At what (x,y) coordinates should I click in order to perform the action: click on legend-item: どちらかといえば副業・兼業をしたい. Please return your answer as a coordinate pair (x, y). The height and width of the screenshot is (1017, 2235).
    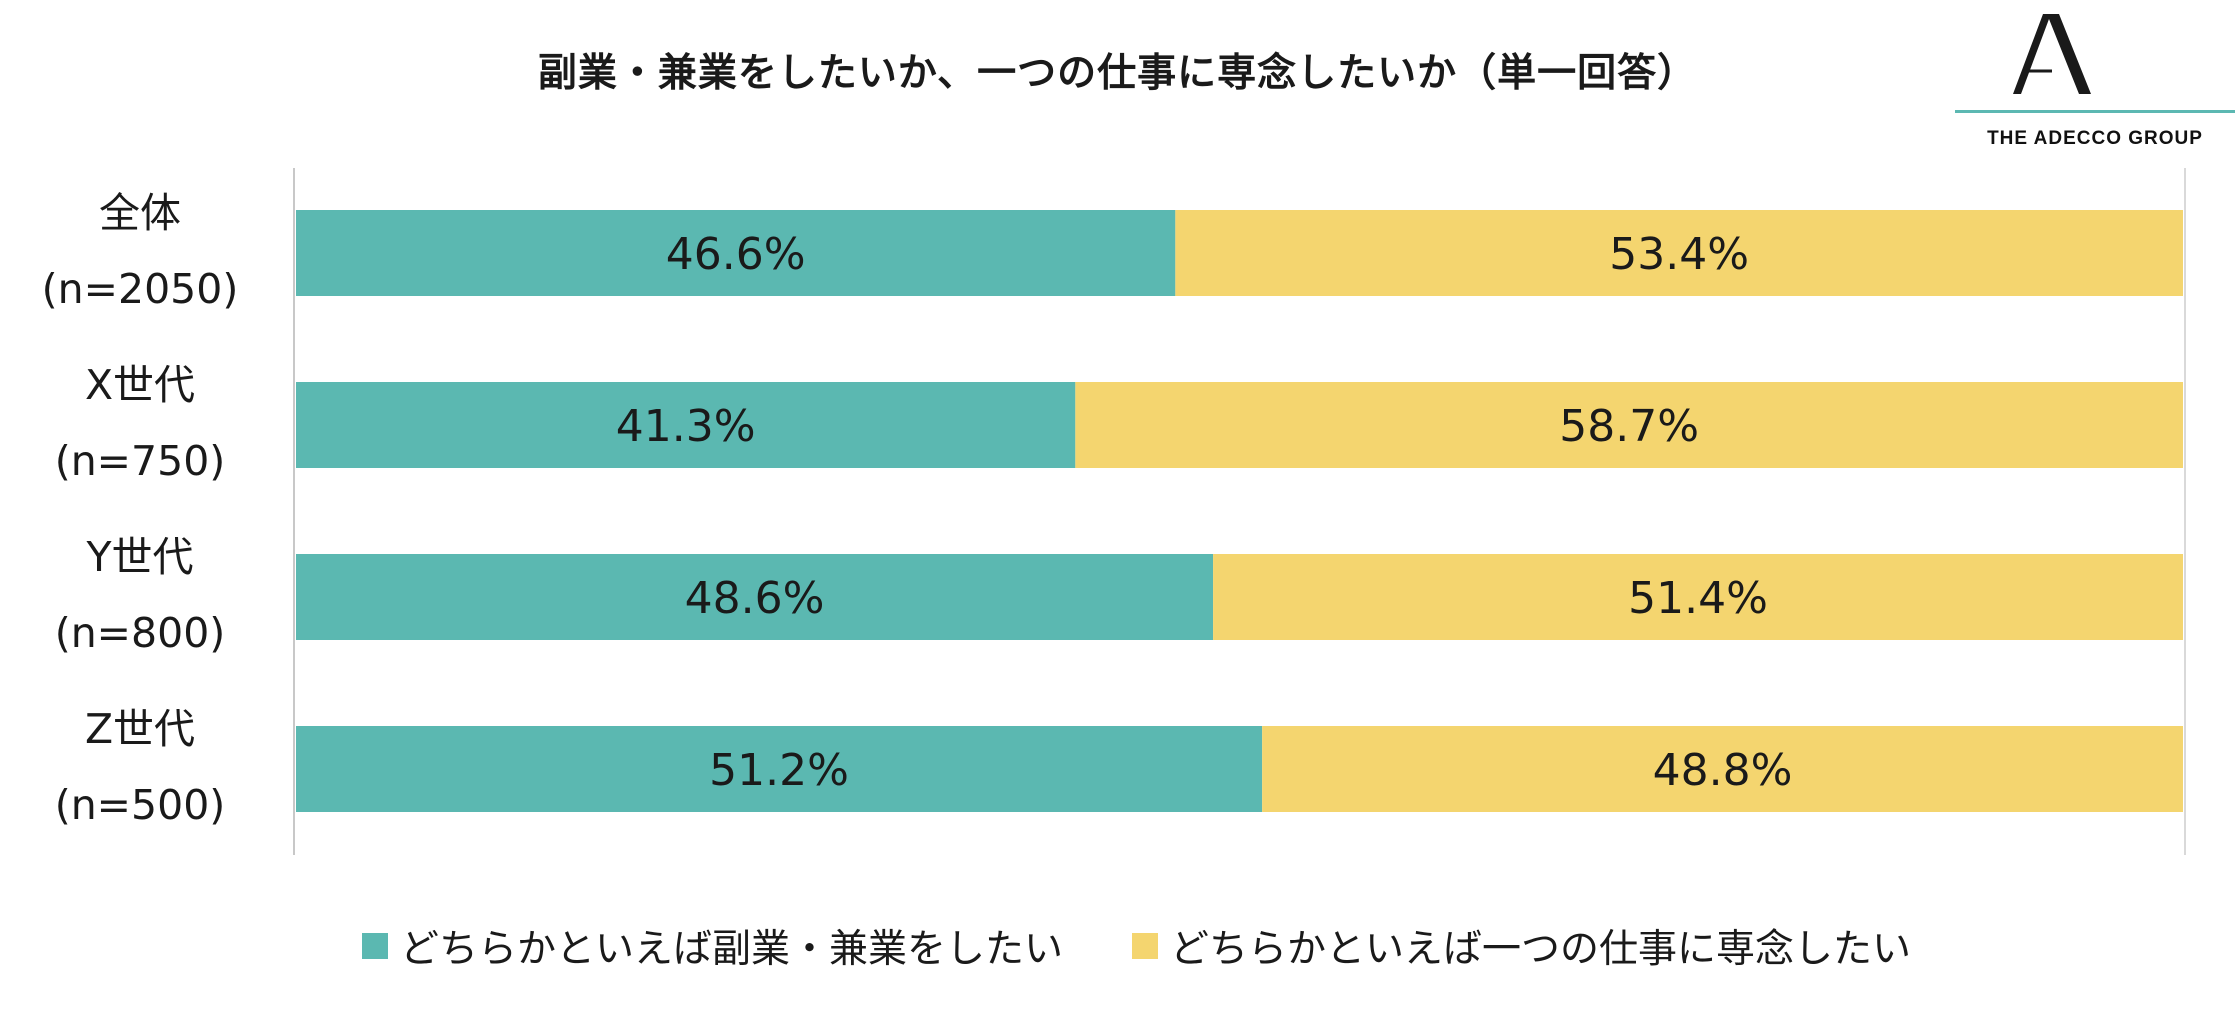
    Looking at the image, I should click on (712, 946).